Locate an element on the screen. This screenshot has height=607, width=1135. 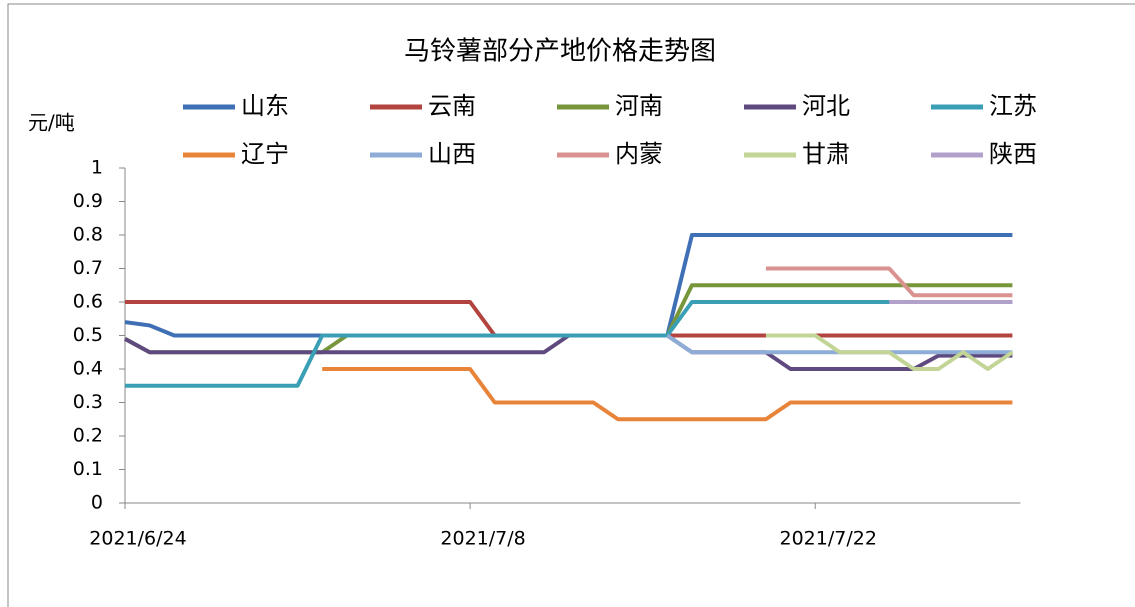
legend-label: 内蒙 is located at coordinates (639, 154).